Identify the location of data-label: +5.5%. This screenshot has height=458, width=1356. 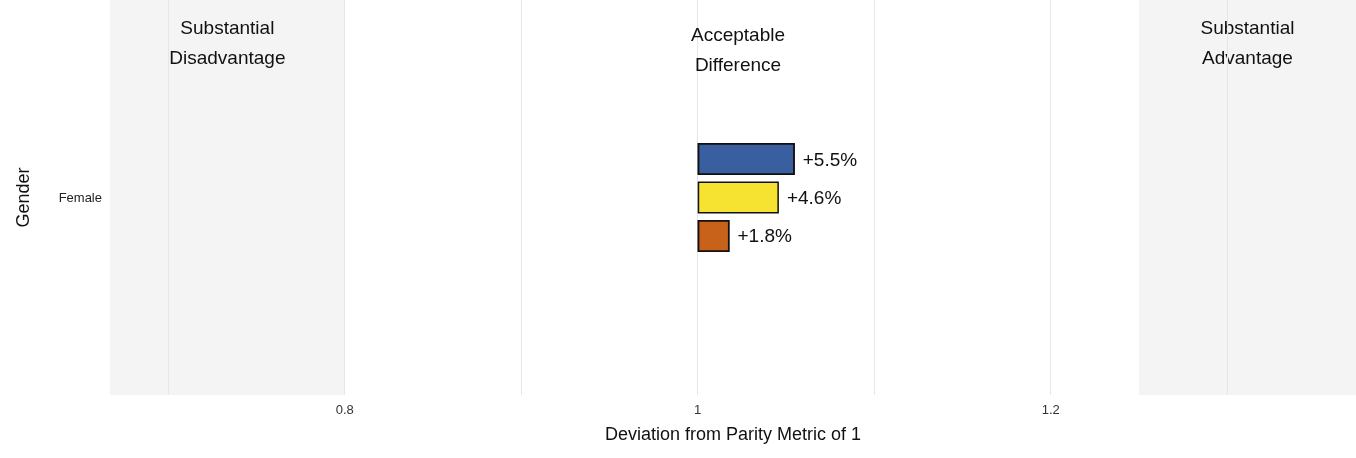
(830, 159).